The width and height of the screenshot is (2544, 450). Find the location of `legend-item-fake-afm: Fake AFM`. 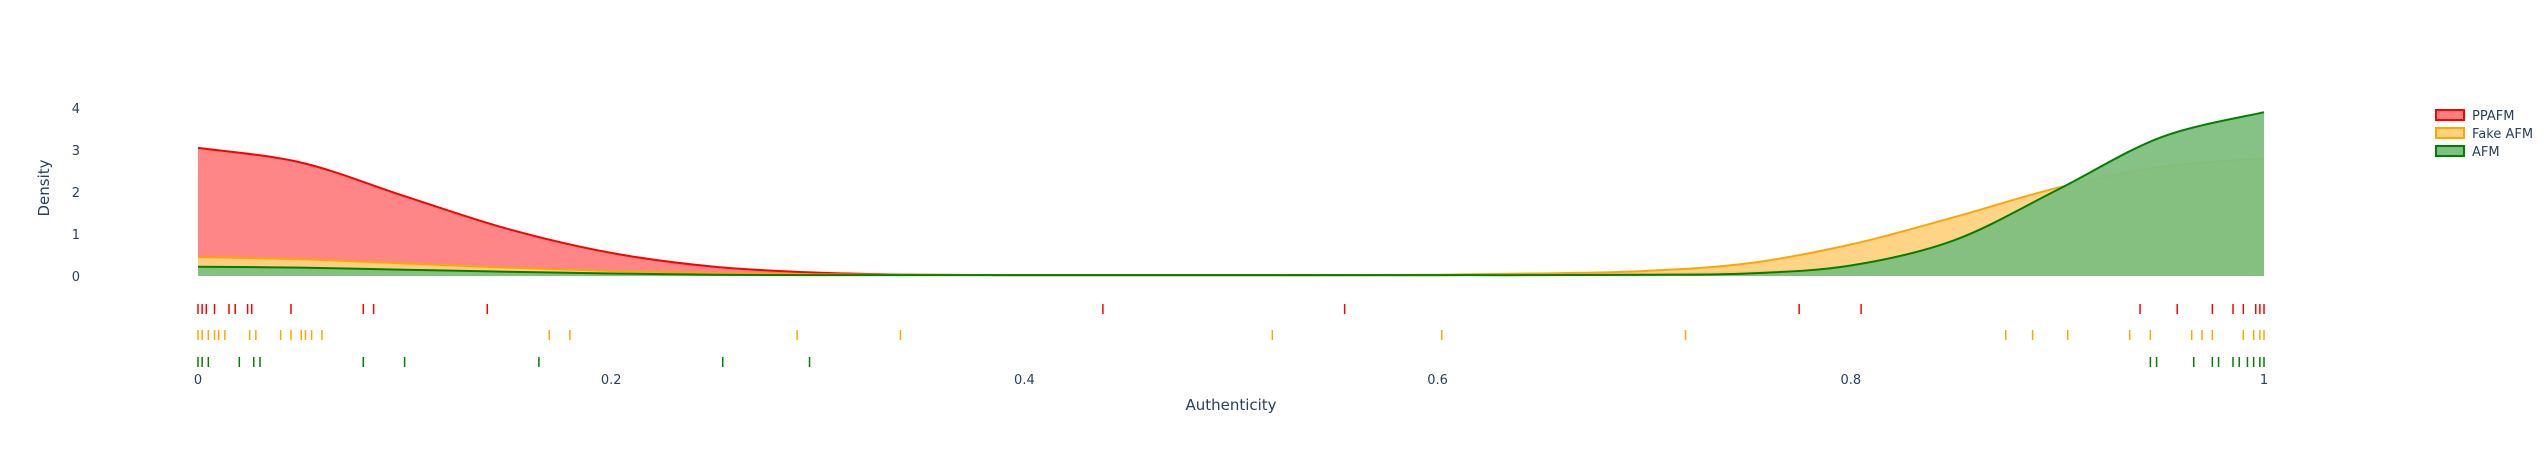

legend-item-fake-afm: Fake AFM is located at coordinates (2484, 134).